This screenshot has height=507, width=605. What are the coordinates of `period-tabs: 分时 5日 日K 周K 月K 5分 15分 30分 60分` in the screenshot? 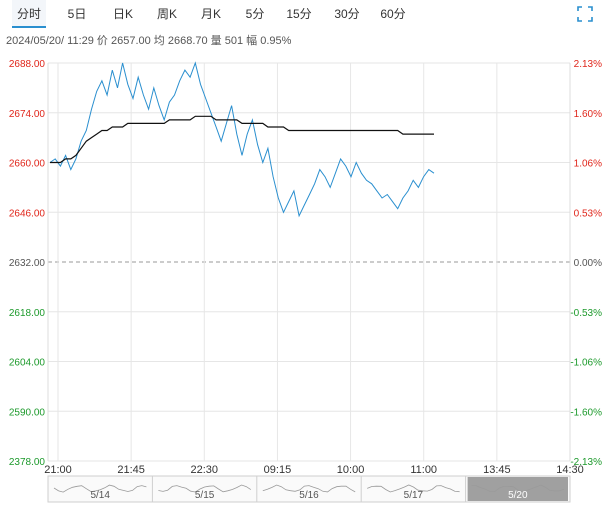 It's located at (302, 14).